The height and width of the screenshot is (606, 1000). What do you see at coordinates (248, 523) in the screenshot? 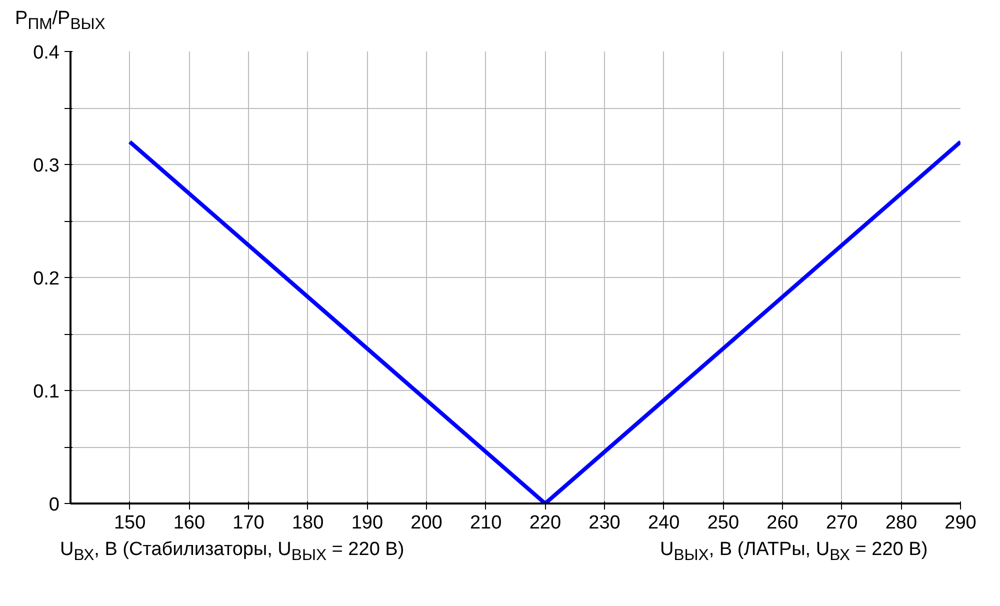
I see `x-tick-label: 170` at bounding box center [248, 523].